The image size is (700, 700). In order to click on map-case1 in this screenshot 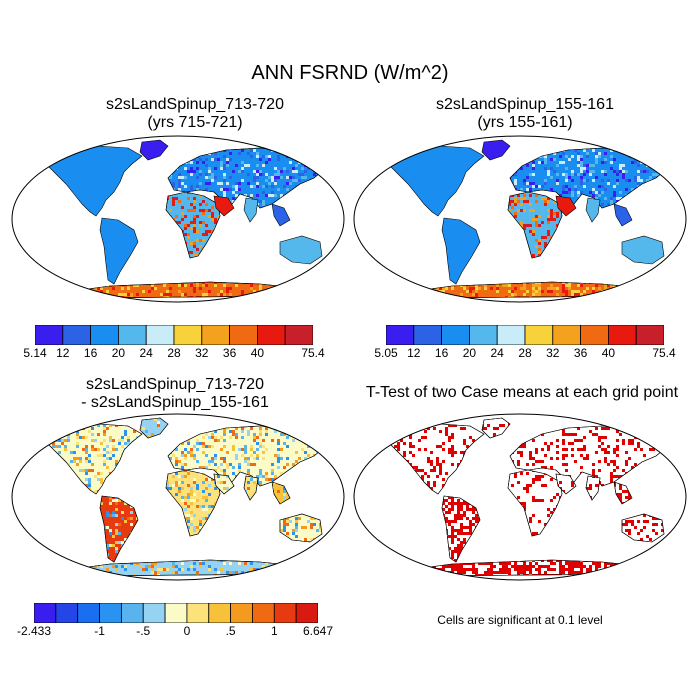, I will do `click(178, 219)`.